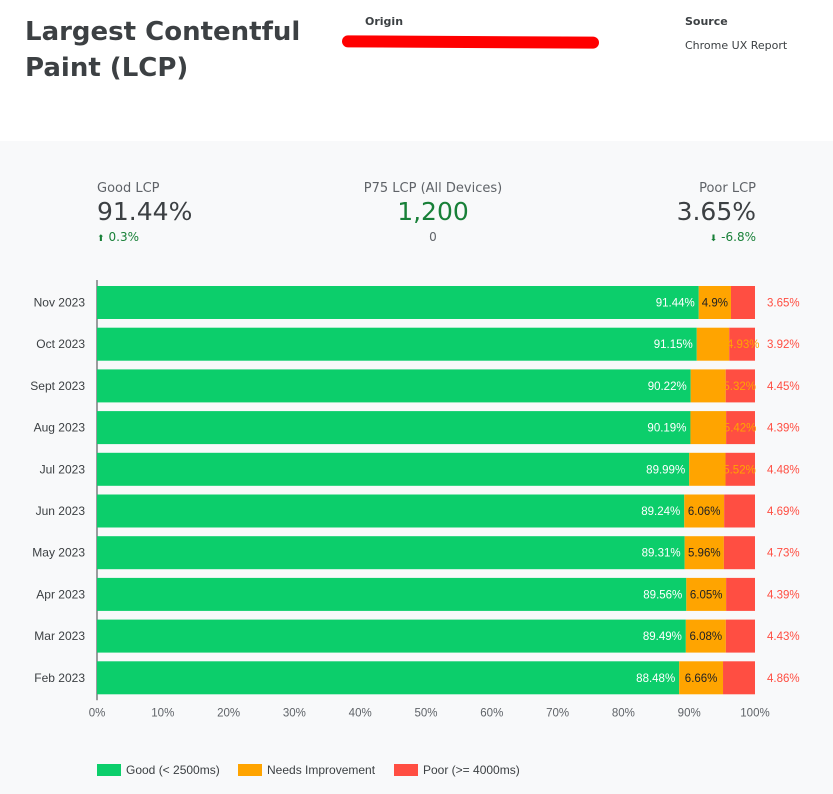 The image size is (833, 794). What do you see at coordinates (736, 45) in the screenshot?
I see `source-value: Chrome UX Report` at bounding box center [736, 45].